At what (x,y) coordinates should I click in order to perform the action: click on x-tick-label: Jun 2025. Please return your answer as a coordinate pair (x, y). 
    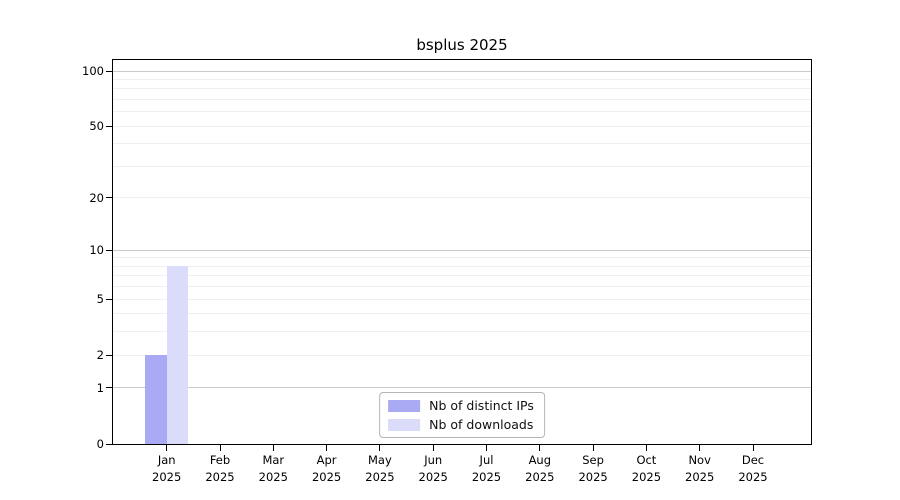
    Looking at the image, I should click on (433, 468).